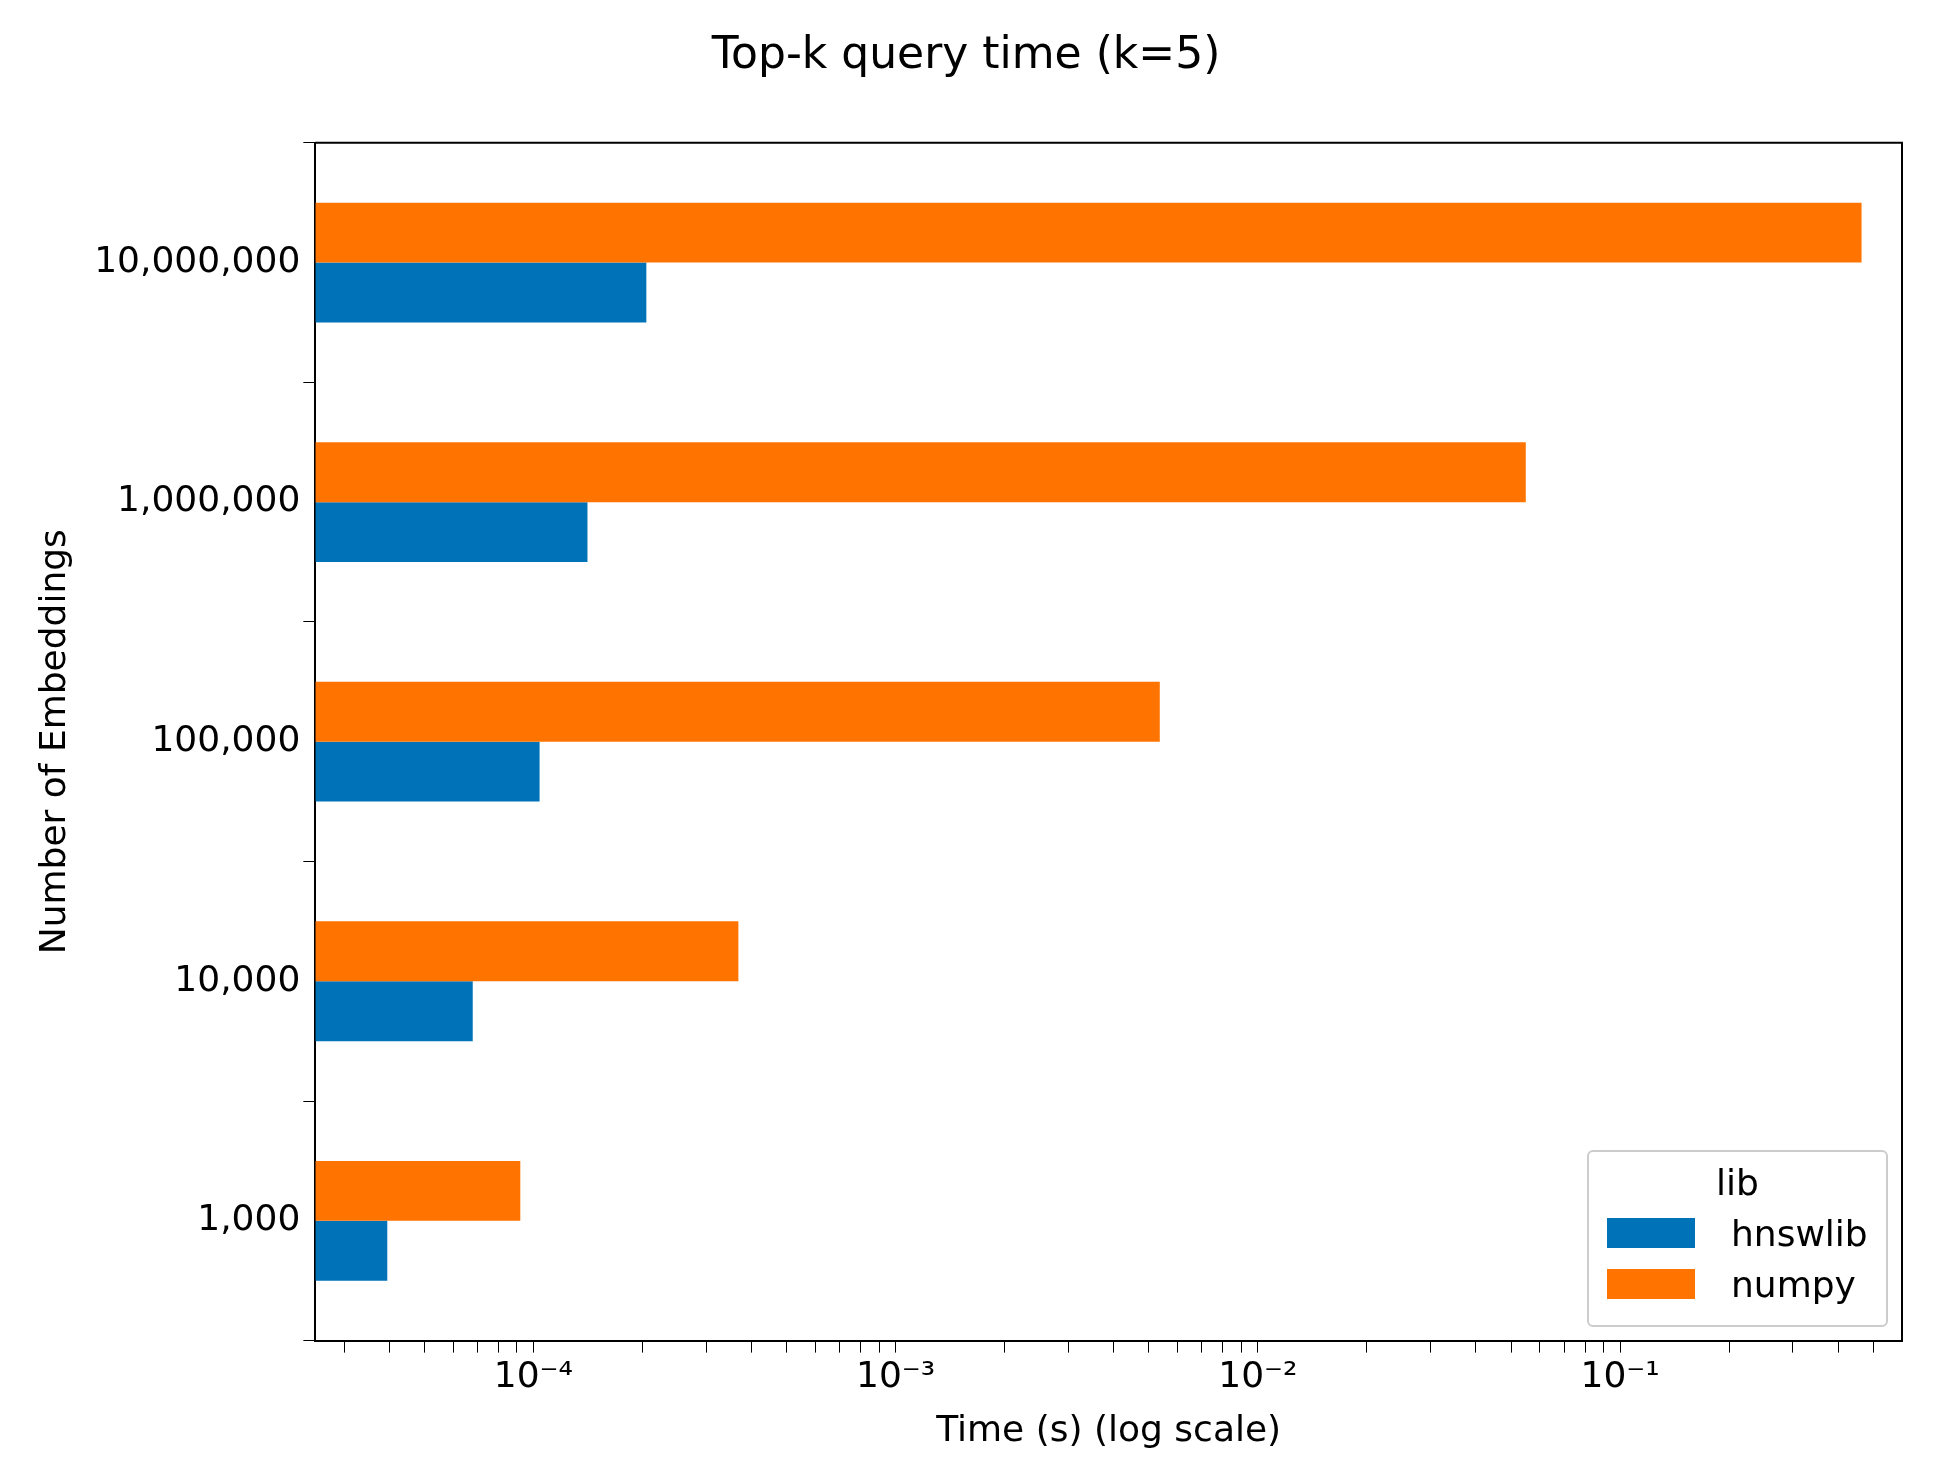 The height and width of the screenshot is (1467, 1952). I want to click on y-tick-label: 1,000,000, so click(209, 499).